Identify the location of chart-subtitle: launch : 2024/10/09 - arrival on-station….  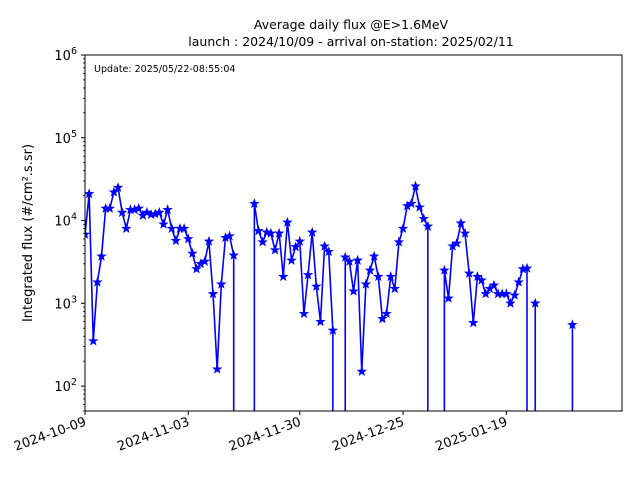
(350, 41).